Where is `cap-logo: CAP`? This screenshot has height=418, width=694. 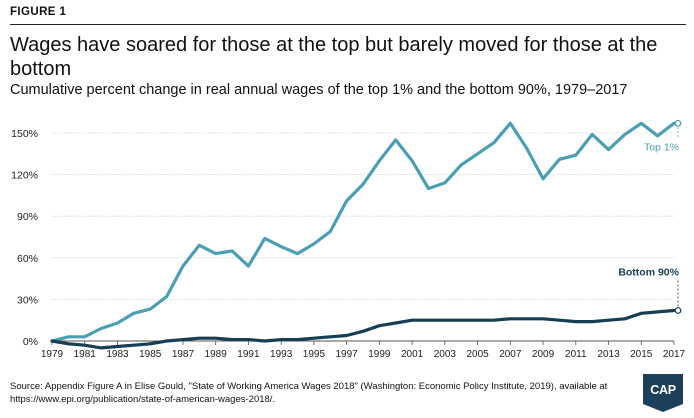
cap-logo: CAP is located at coordinates (663, 393).